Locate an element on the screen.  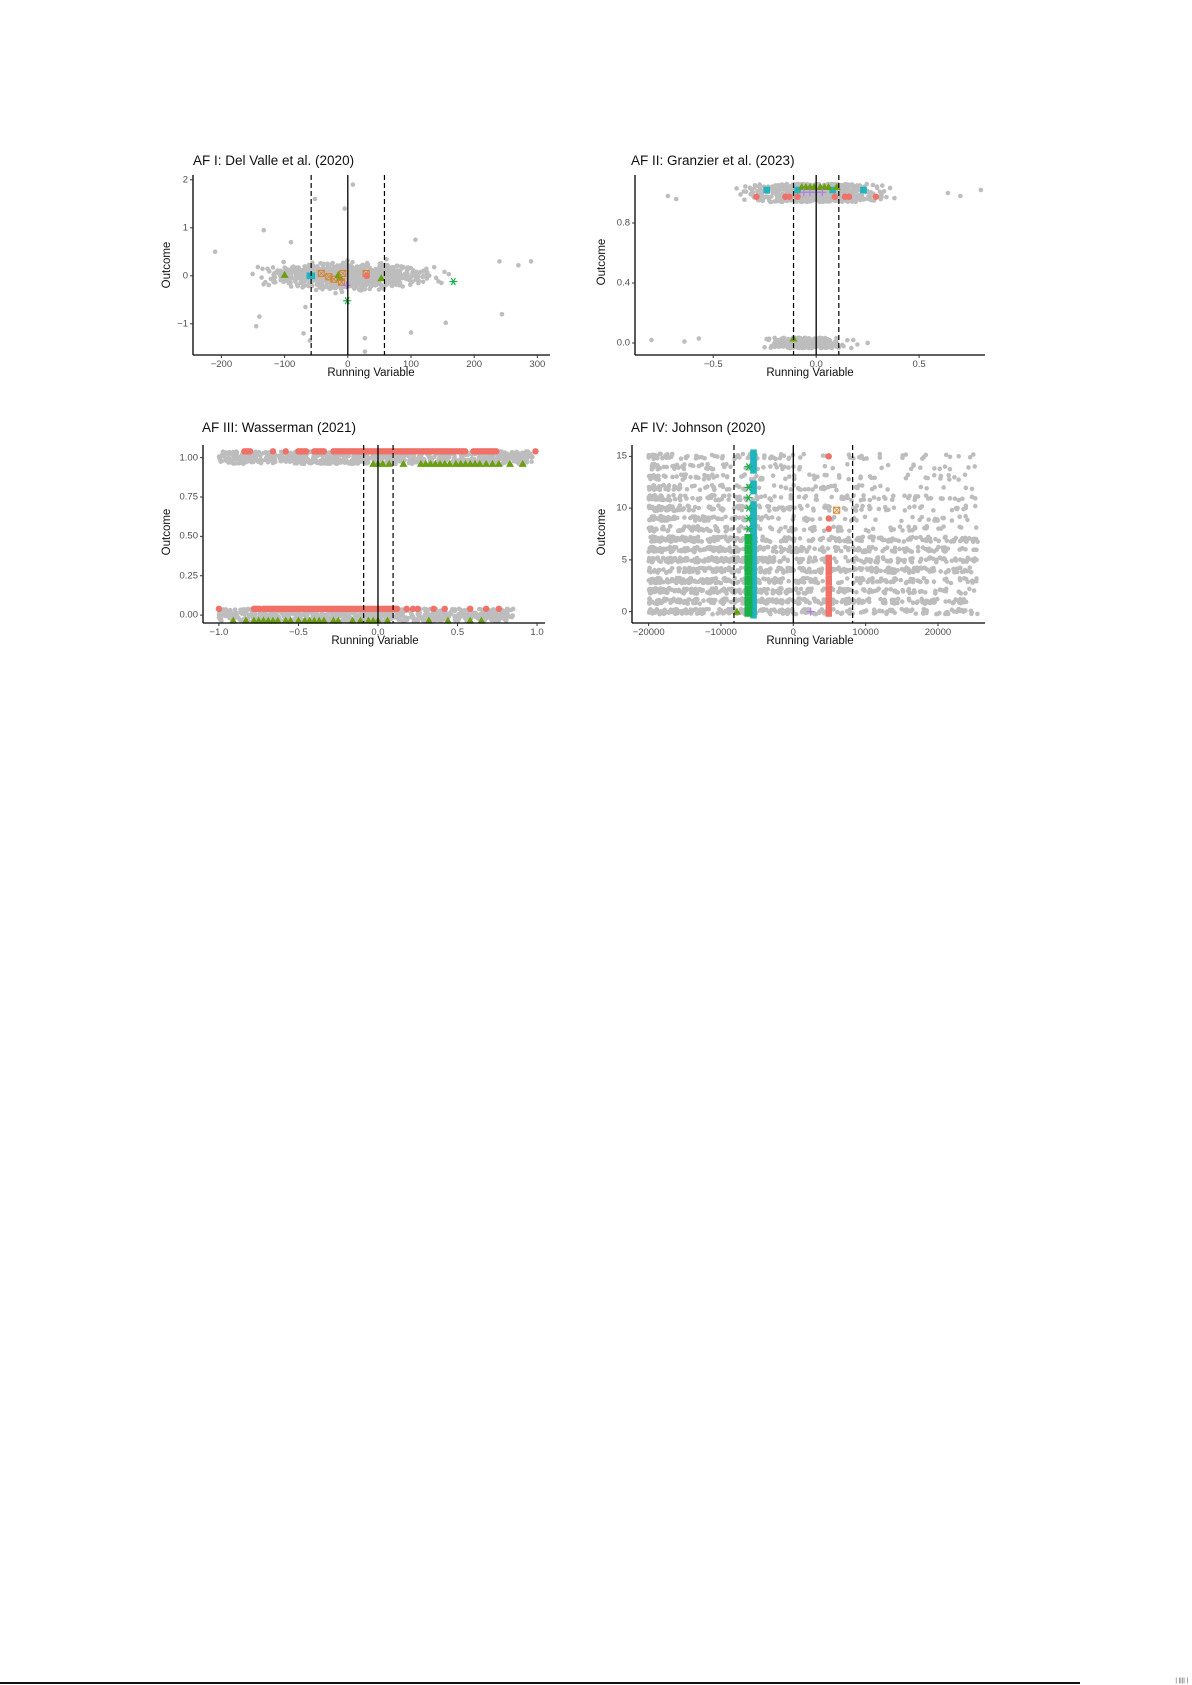
y-tick-label: 0.50 is located at coordinates (189, 536).